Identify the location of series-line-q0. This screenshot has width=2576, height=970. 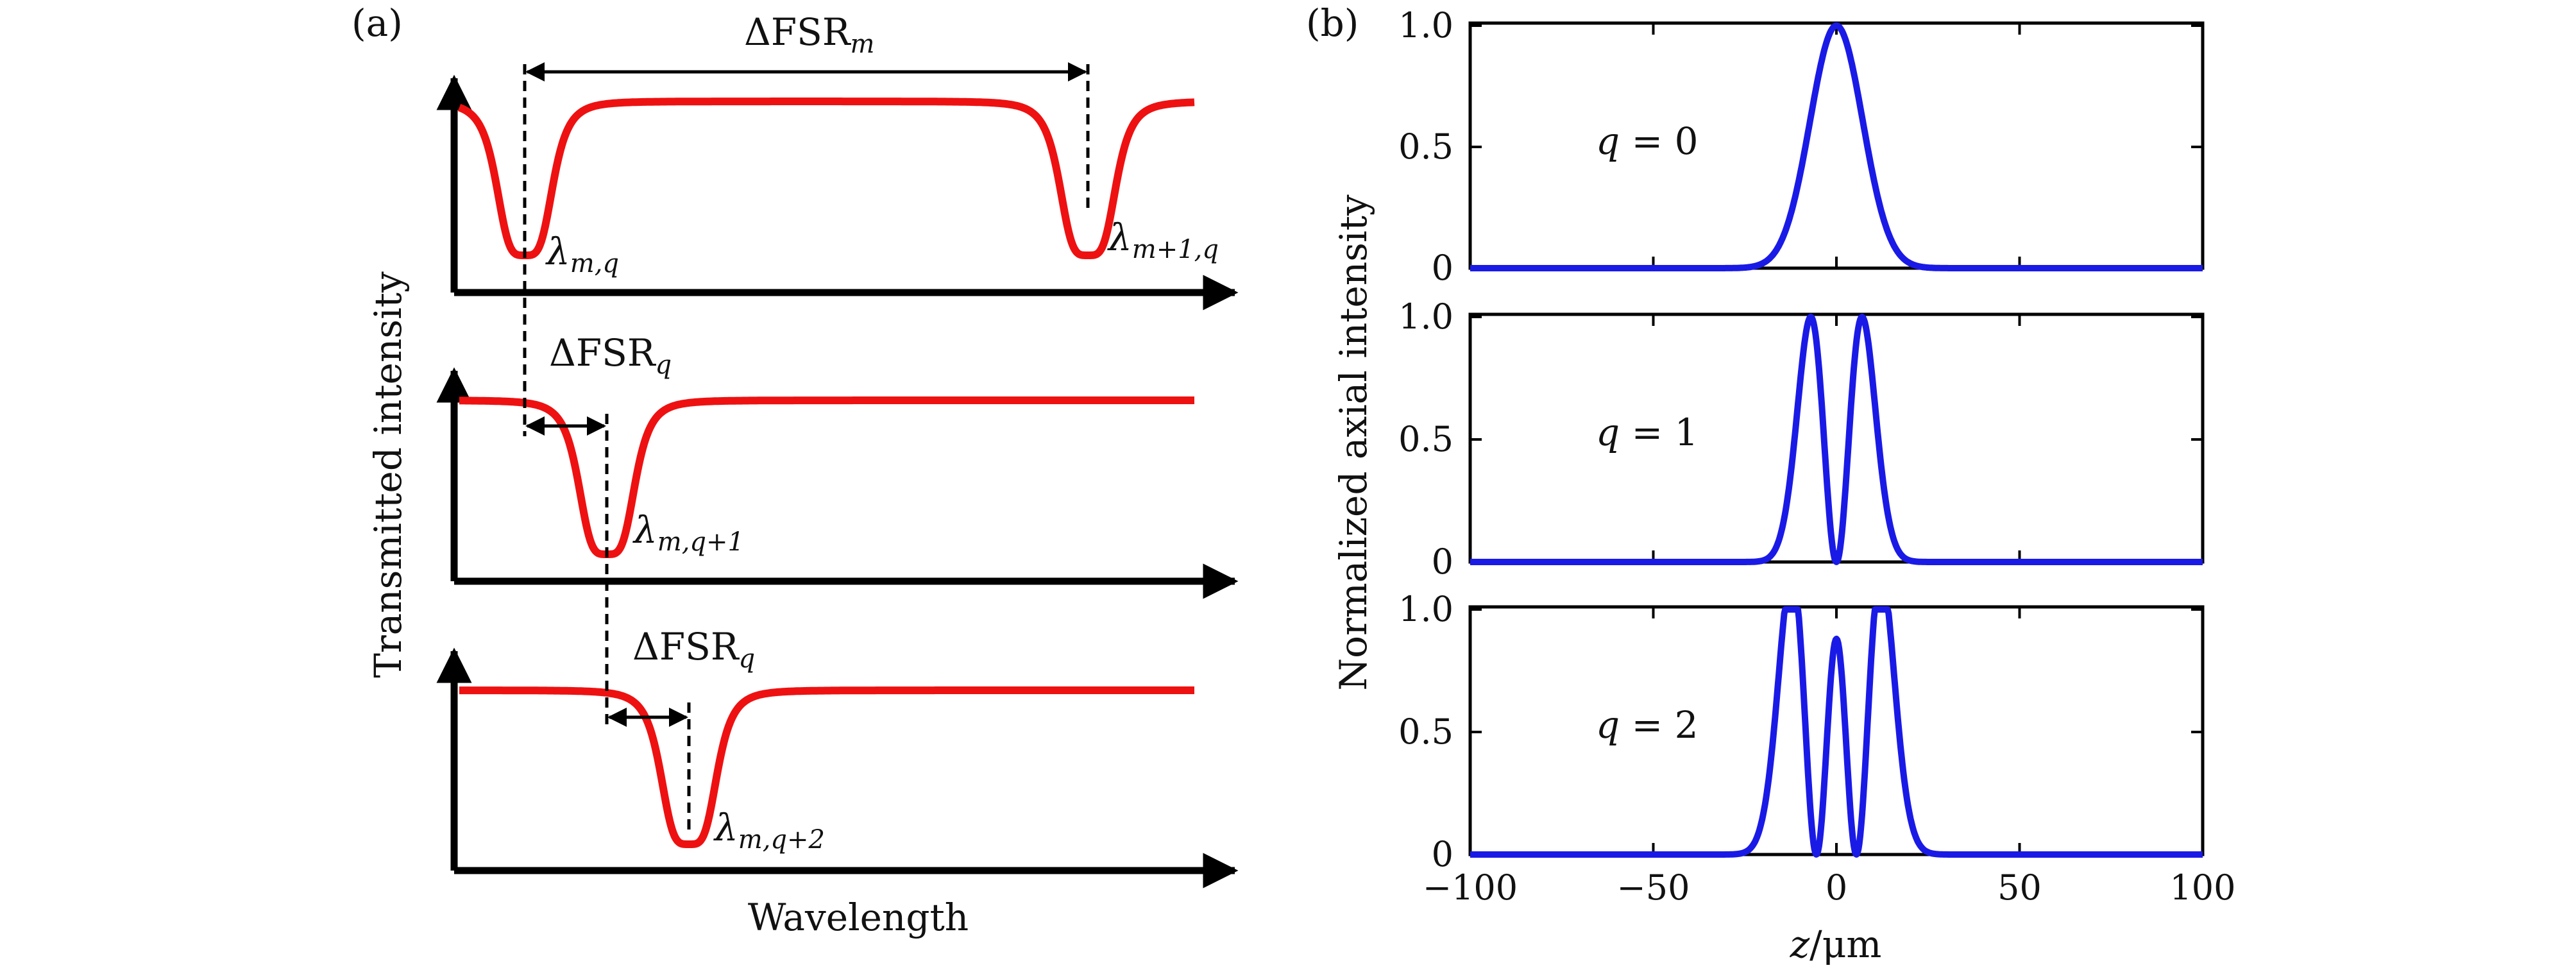
(1836, 146).